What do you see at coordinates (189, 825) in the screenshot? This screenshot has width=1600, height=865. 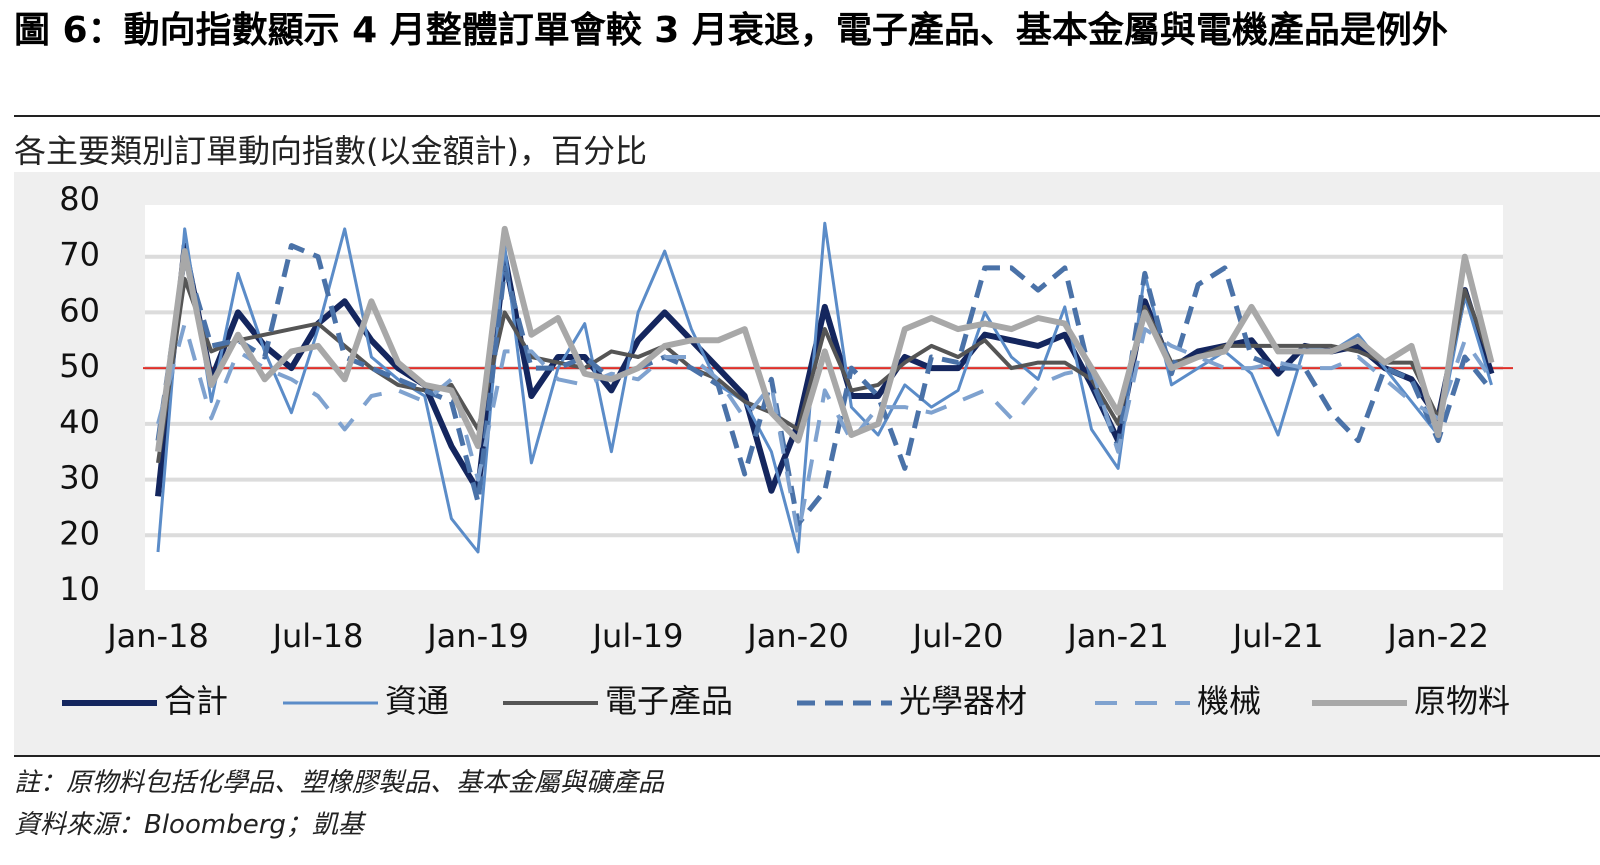 I see `source-note: 資料來源：Bloomberg；凱基` at bounding box center [189, 825].